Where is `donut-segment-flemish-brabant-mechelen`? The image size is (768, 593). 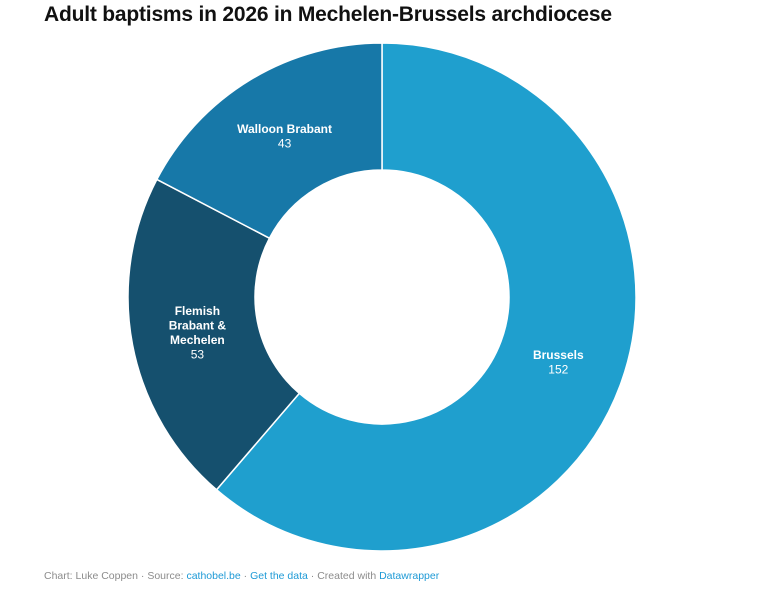 donut-segment-flemish-brabant-mechelen is located at coordinates (214, 334).